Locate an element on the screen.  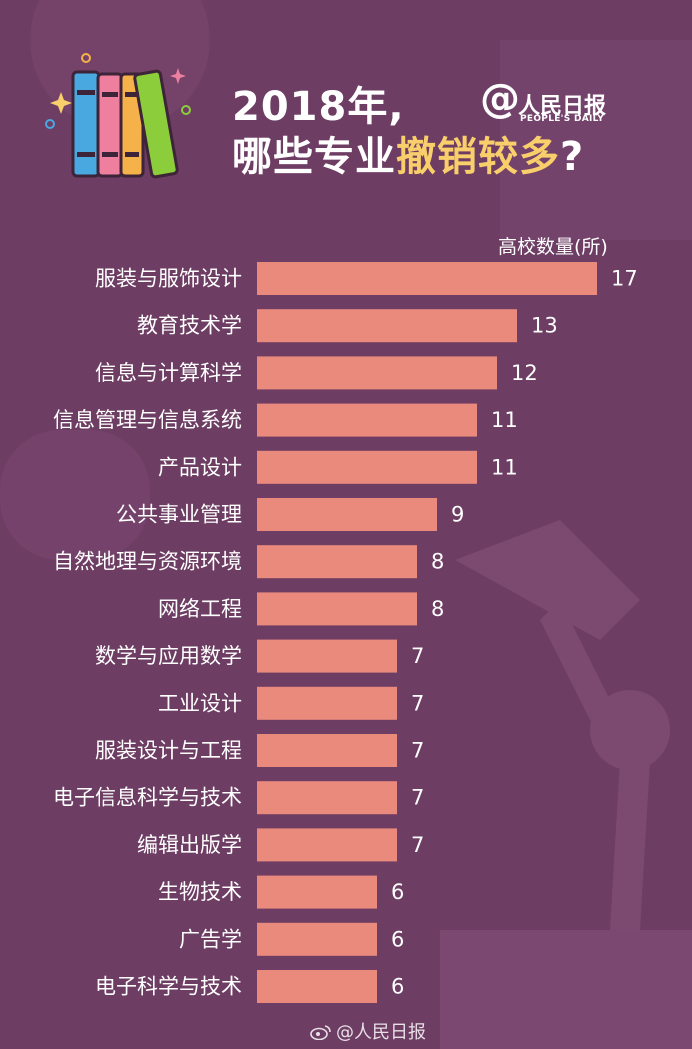
footer-weibo: @人民日报 is located at coordinates (368, 1031).